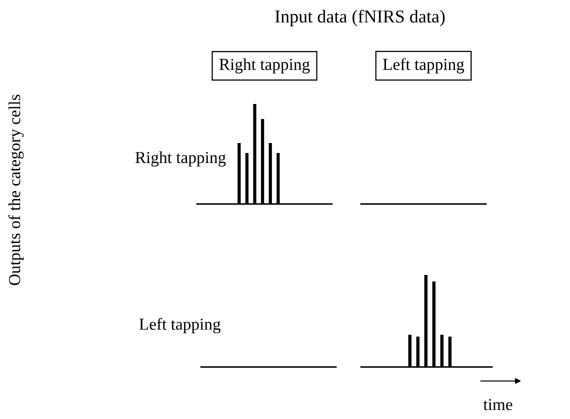 This screenshot has width=570, height=419. What do you see at coordinates (264, 66) in the screenshot?
I see `chart-title: Right tapping` at bounding box center [264, 66].